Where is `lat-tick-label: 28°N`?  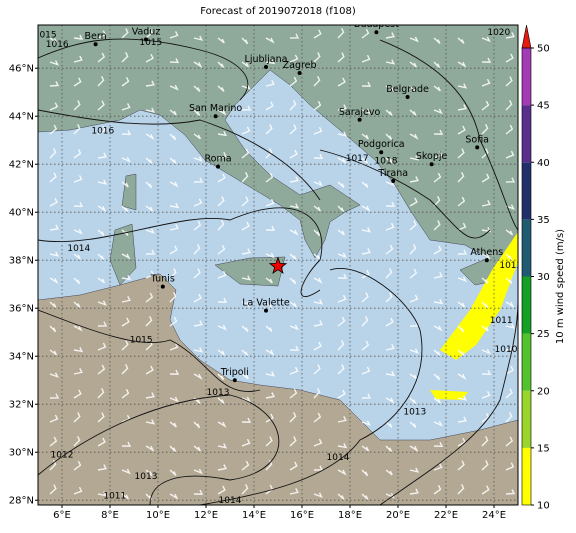 lat-tick-label: 28°N is located at coordinates (21, 501).